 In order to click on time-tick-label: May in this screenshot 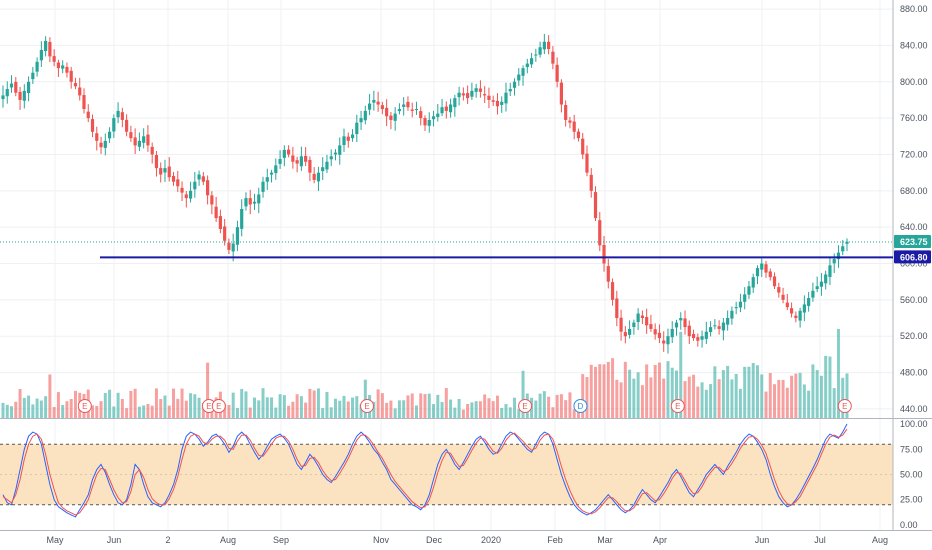, I will do `click(55, 540)`.